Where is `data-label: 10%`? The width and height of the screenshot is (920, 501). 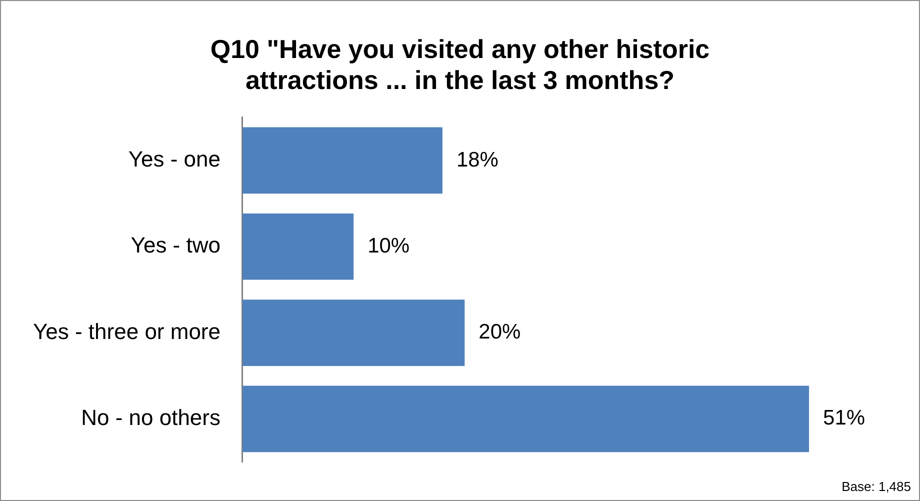
data-label: 10% is located at coordinates (389, 246).